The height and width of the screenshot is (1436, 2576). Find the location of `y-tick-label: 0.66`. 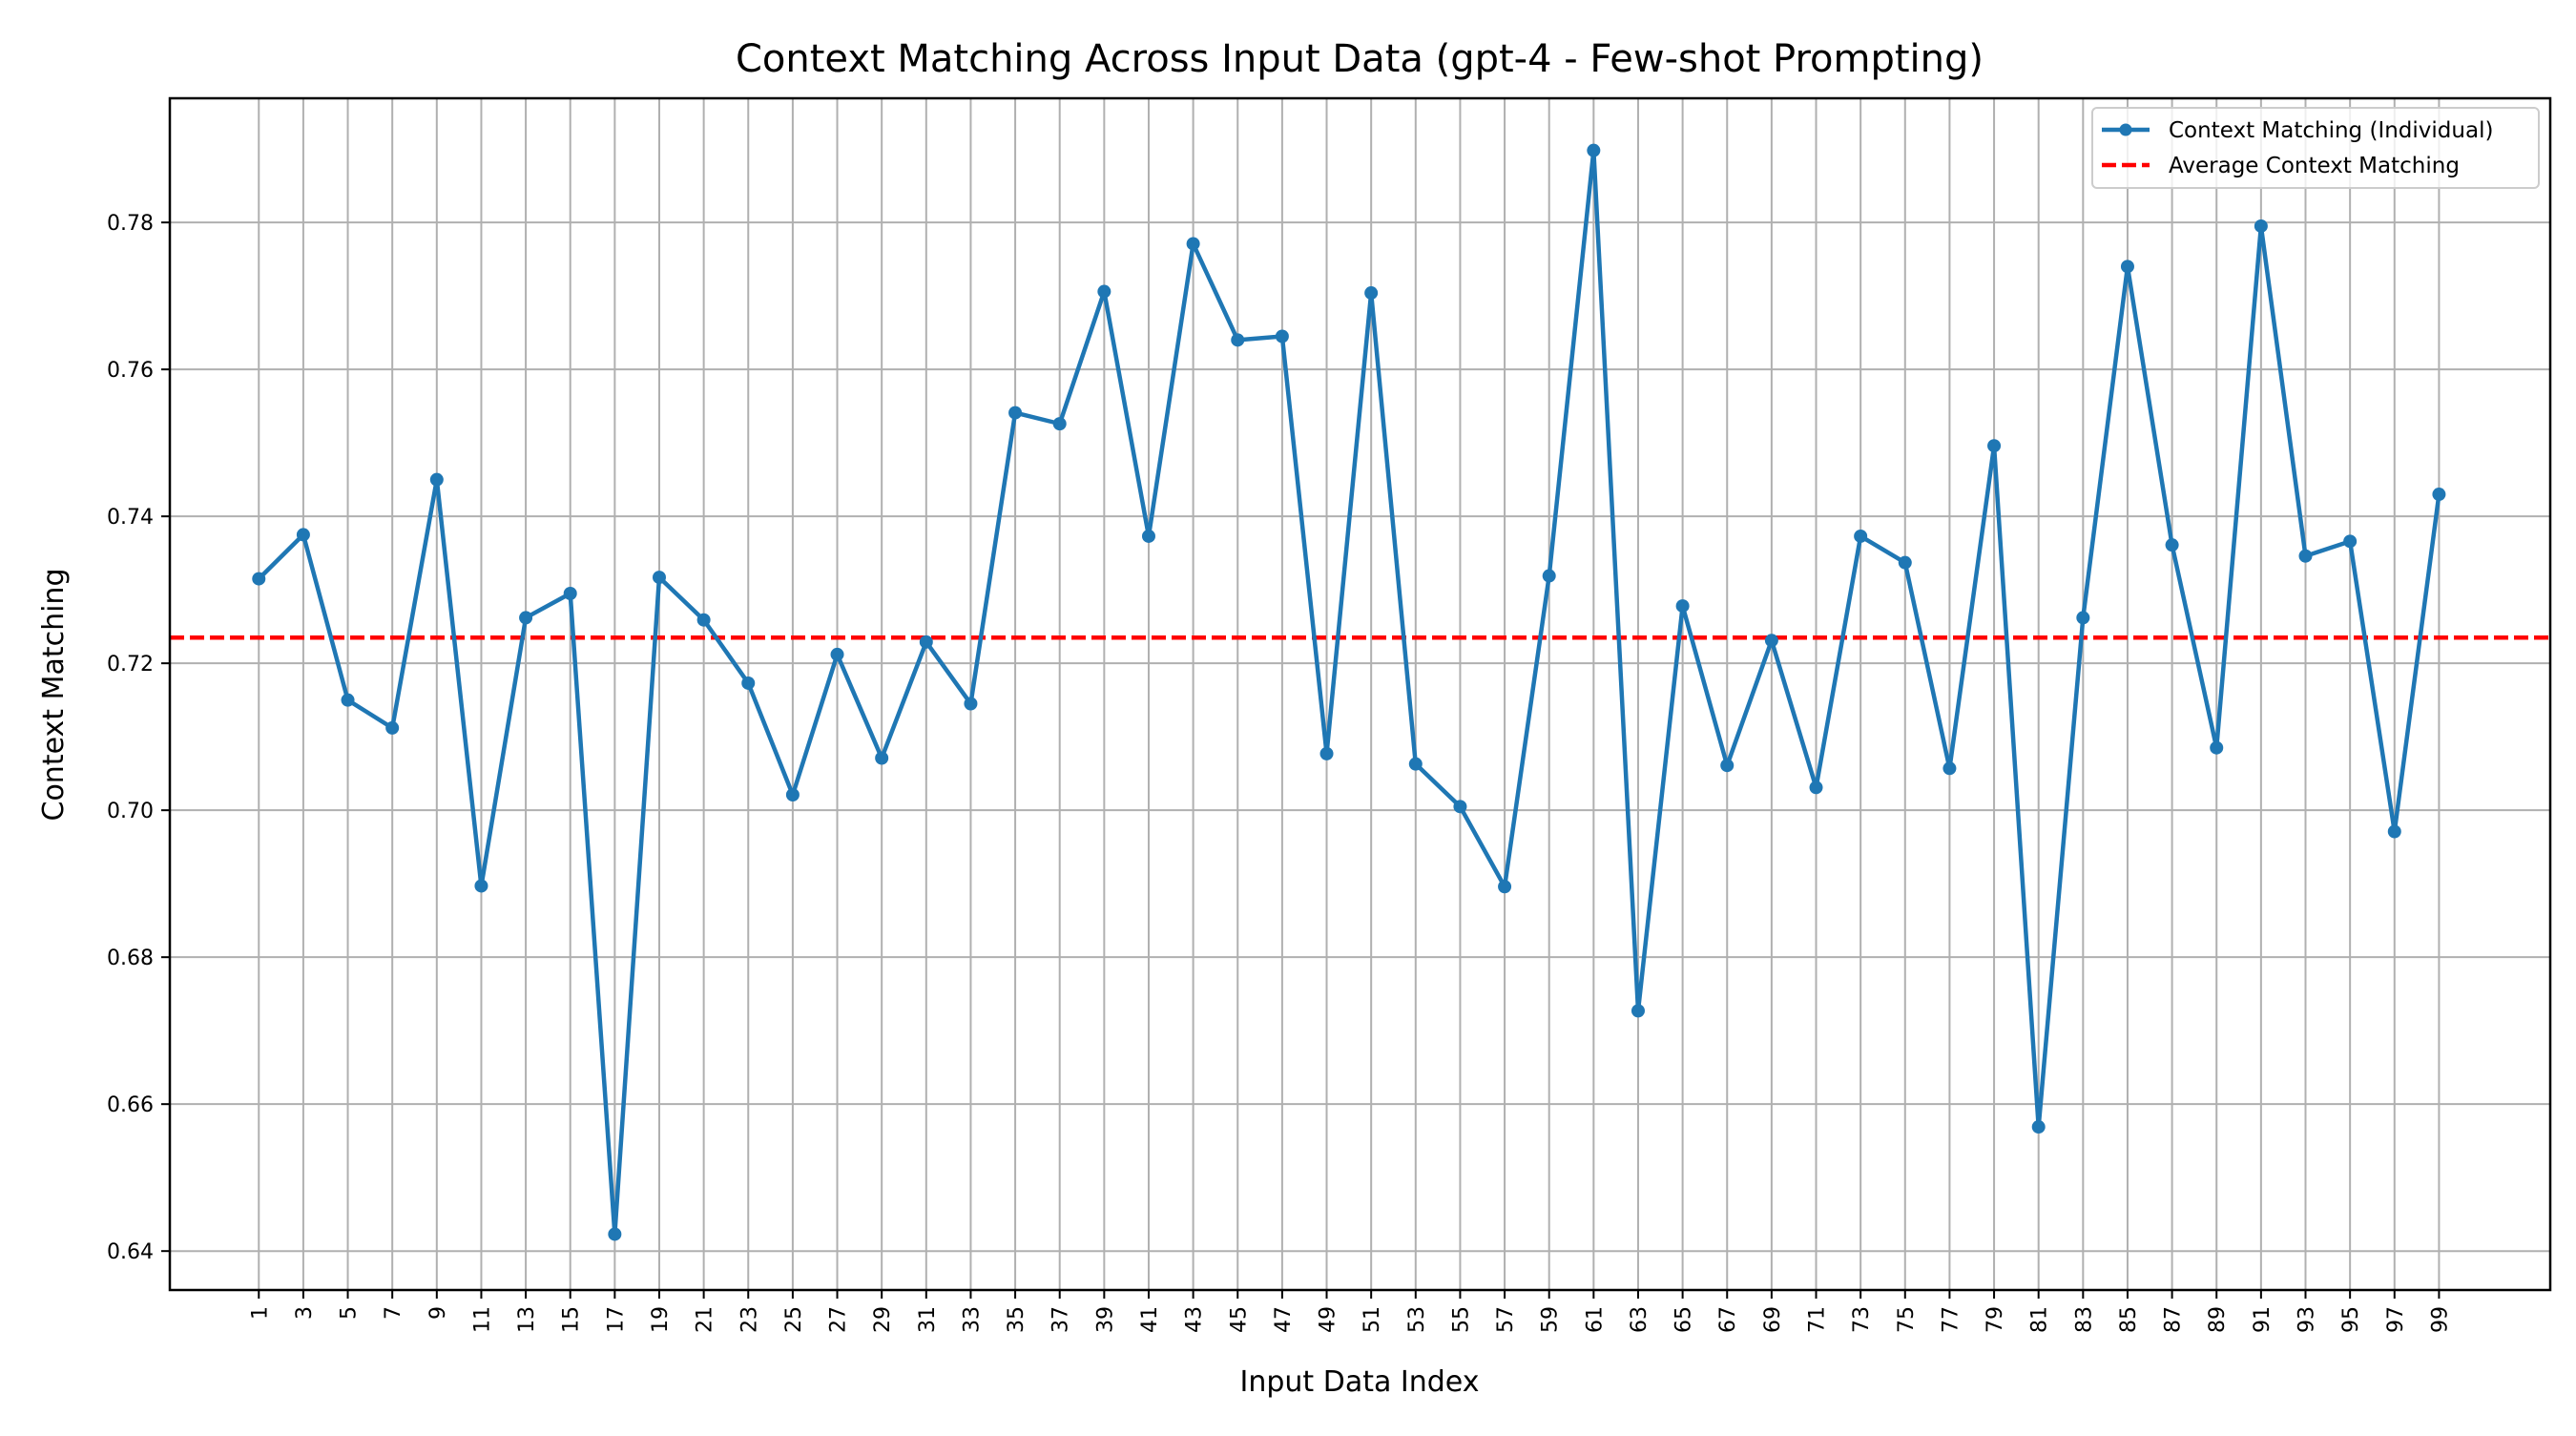

y-tick-label: 0.66 is located at coordinates (130, 1105).